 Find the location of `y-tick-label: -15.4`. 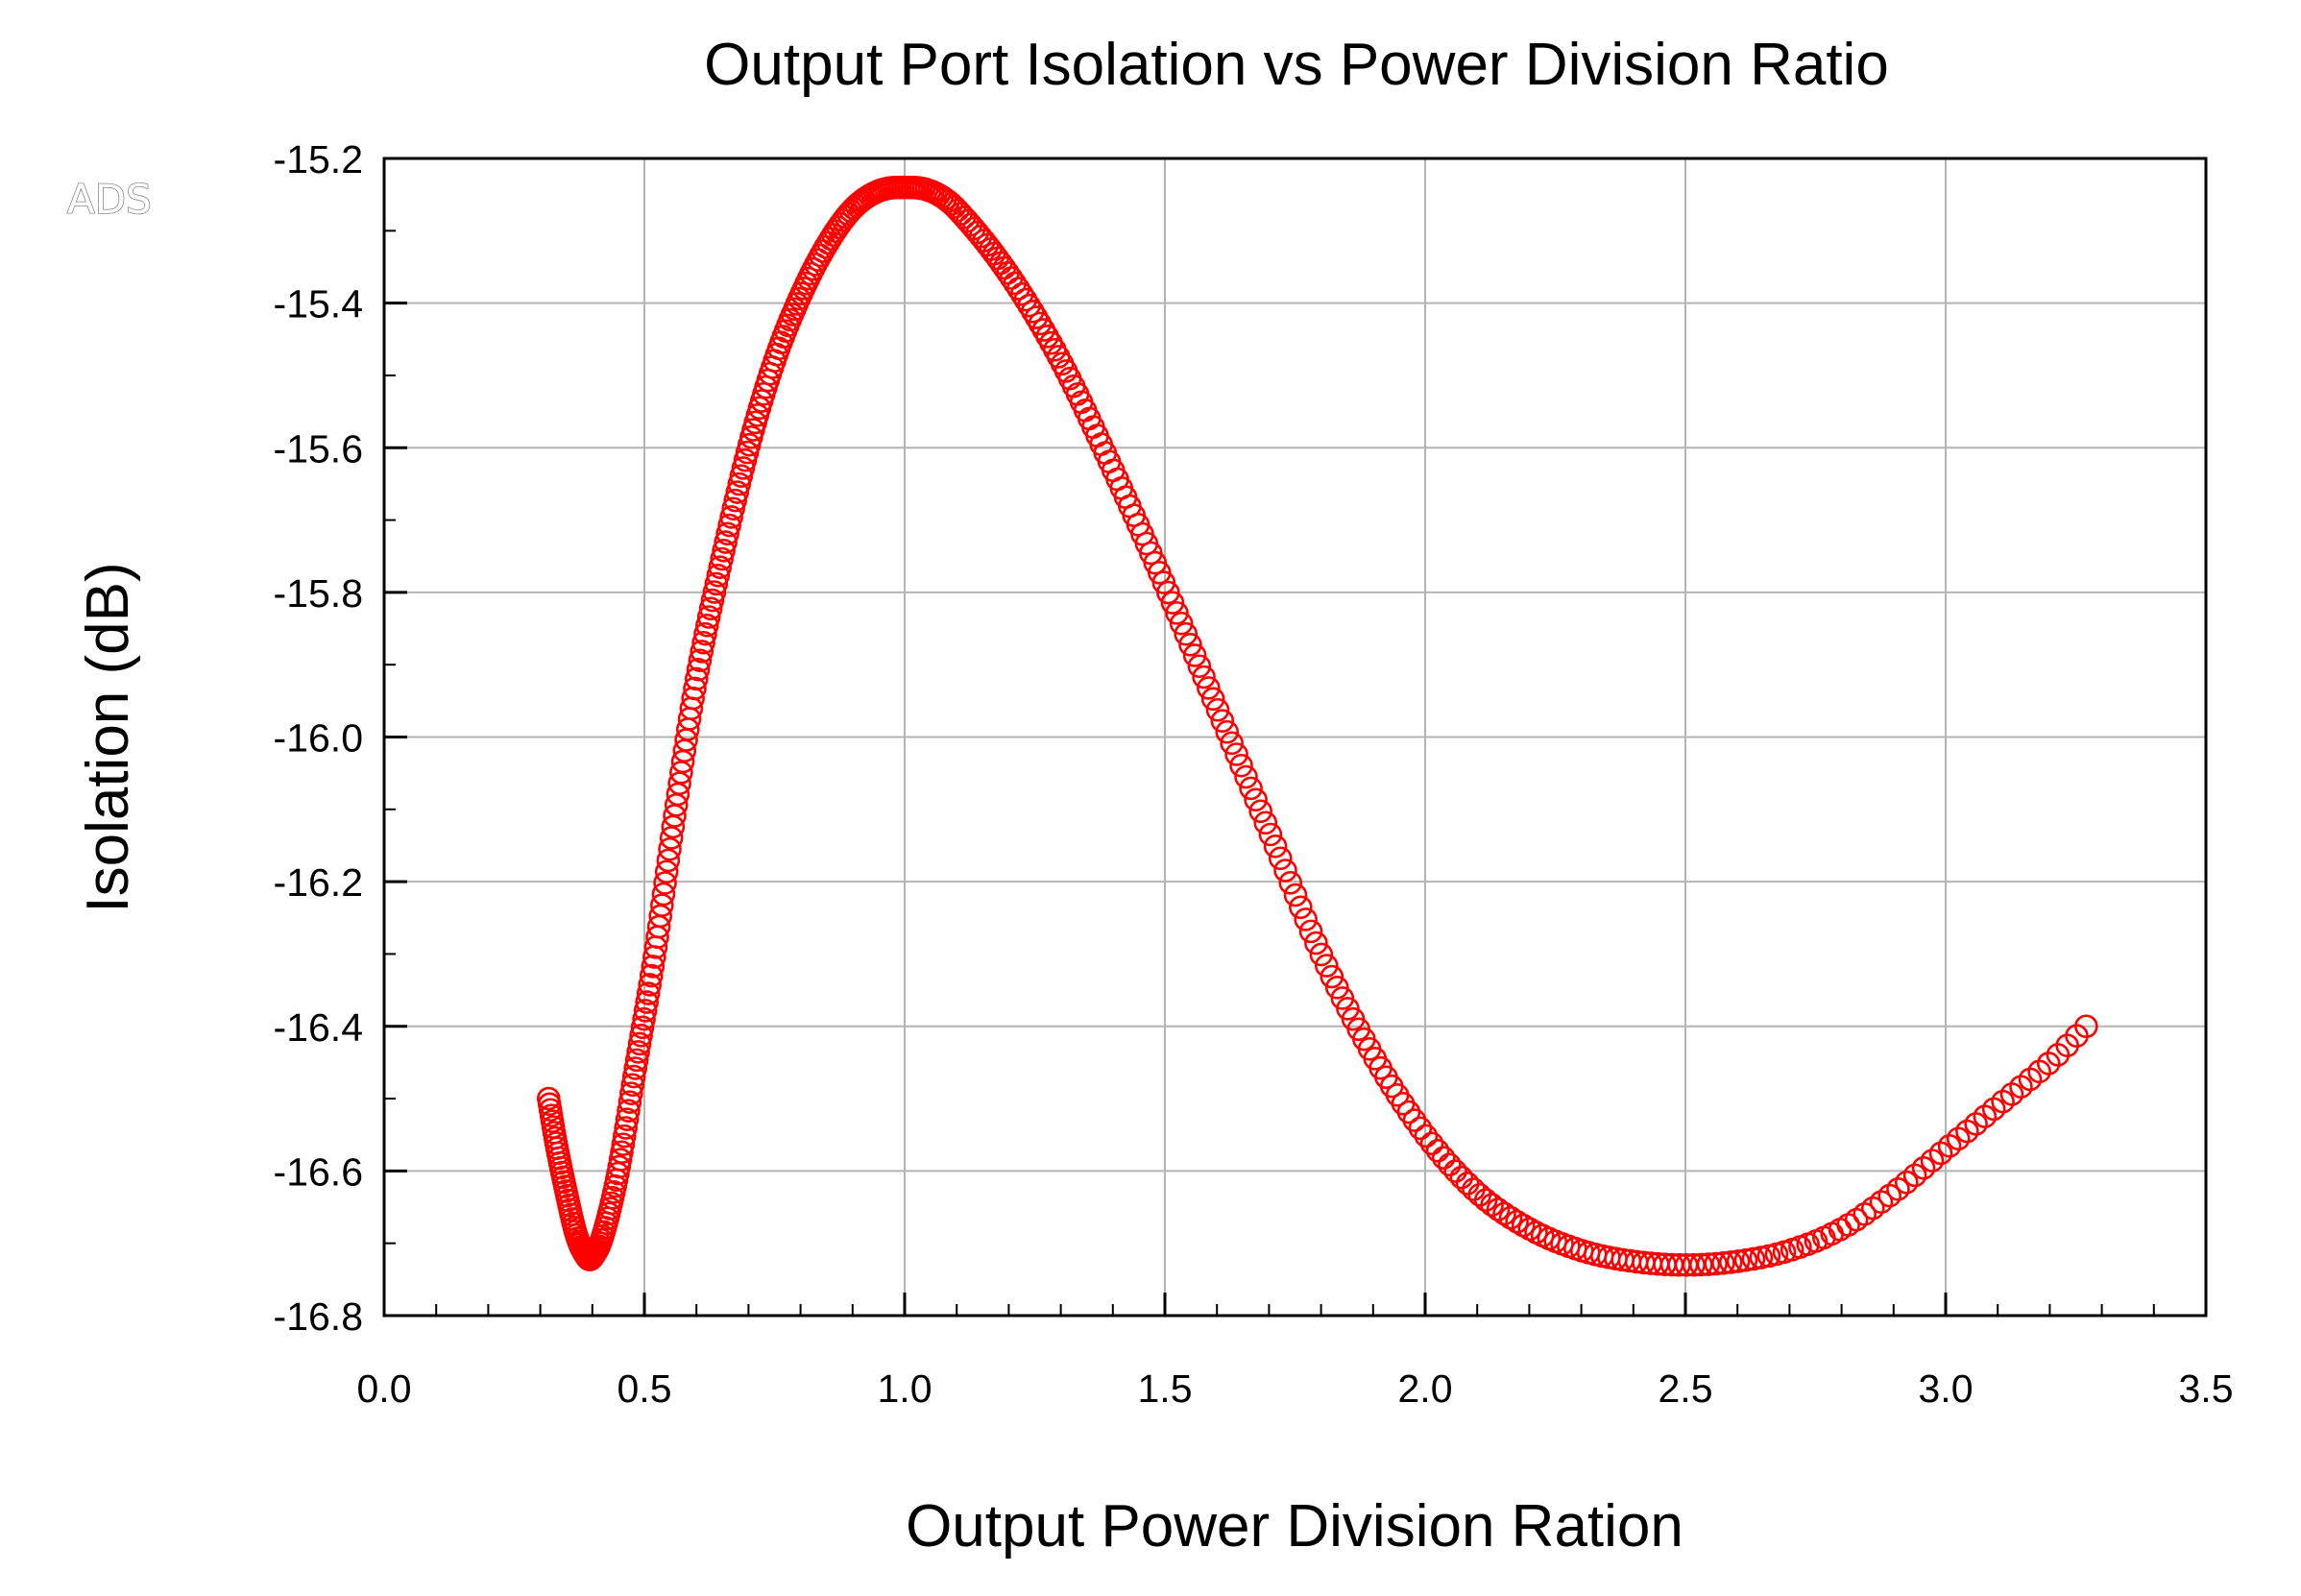

y-tick-label: -15.4 is located at coordinates (318, 304).